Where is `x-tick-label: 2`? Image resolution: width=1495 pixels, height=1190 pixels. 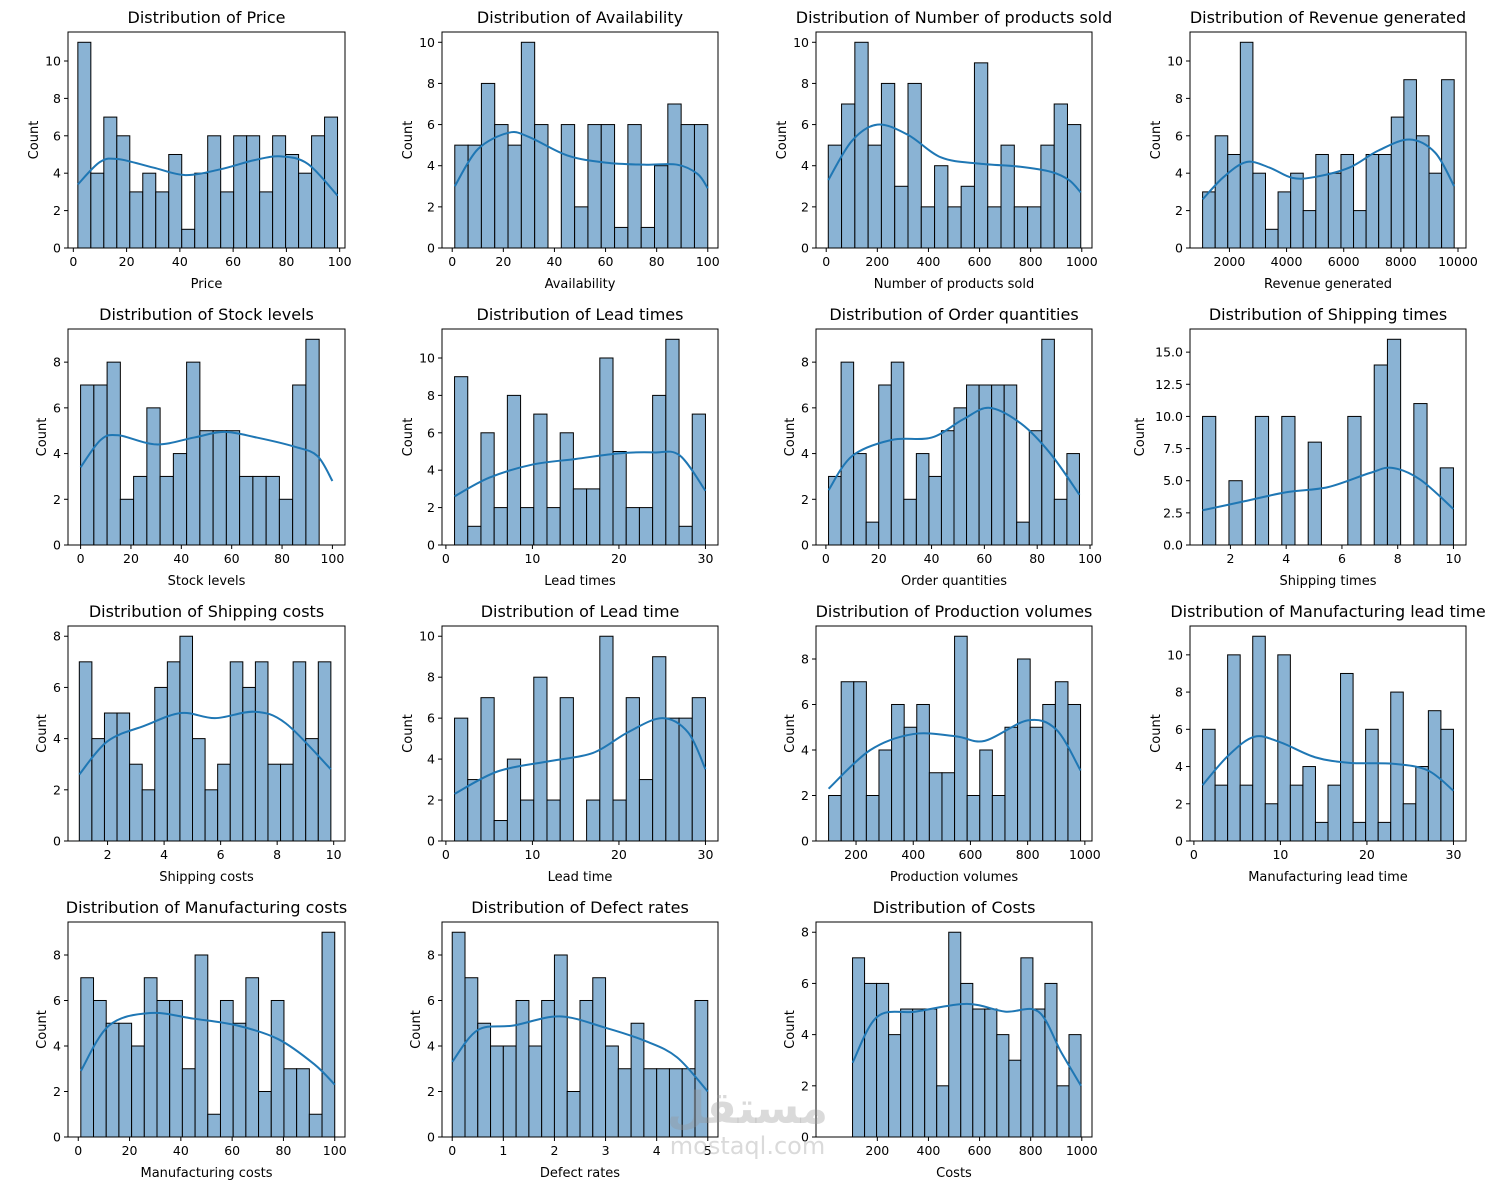
x-tick-label: 2 is located at coordinates (1230, 558).